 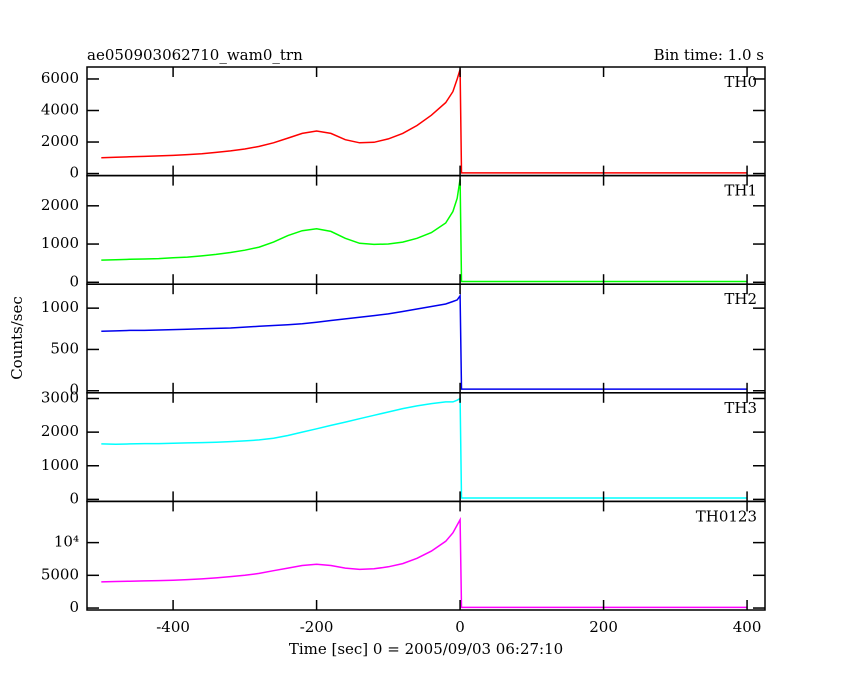 I want to click on y-axis-label: Counts/sec, so click(x=17, y=338).